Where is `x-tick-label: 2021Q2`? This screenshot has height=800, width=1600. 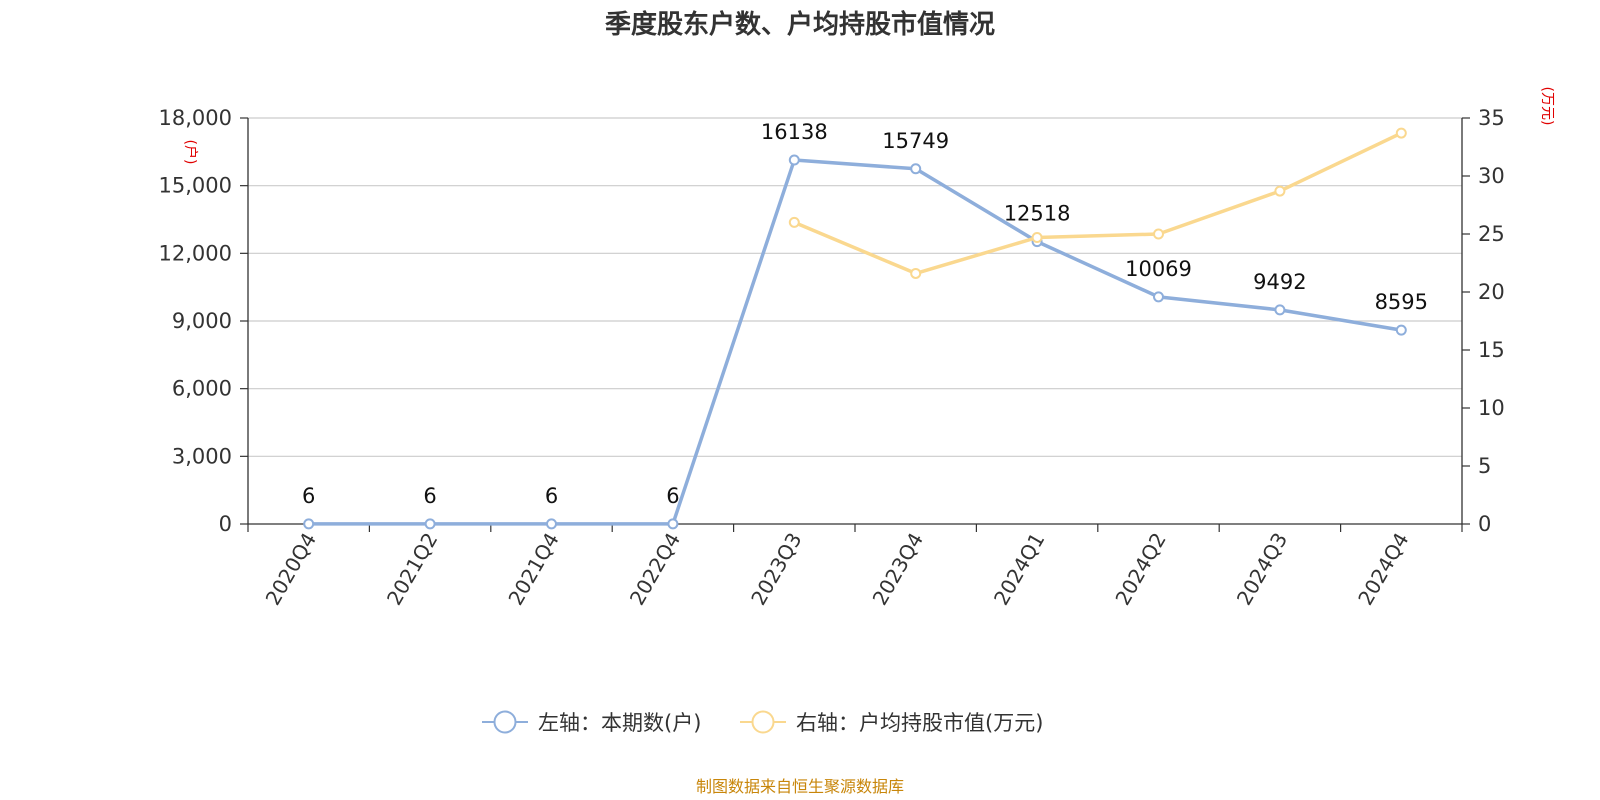 x-tick-label: 2021Q2 is located at coordinates (412, 569).